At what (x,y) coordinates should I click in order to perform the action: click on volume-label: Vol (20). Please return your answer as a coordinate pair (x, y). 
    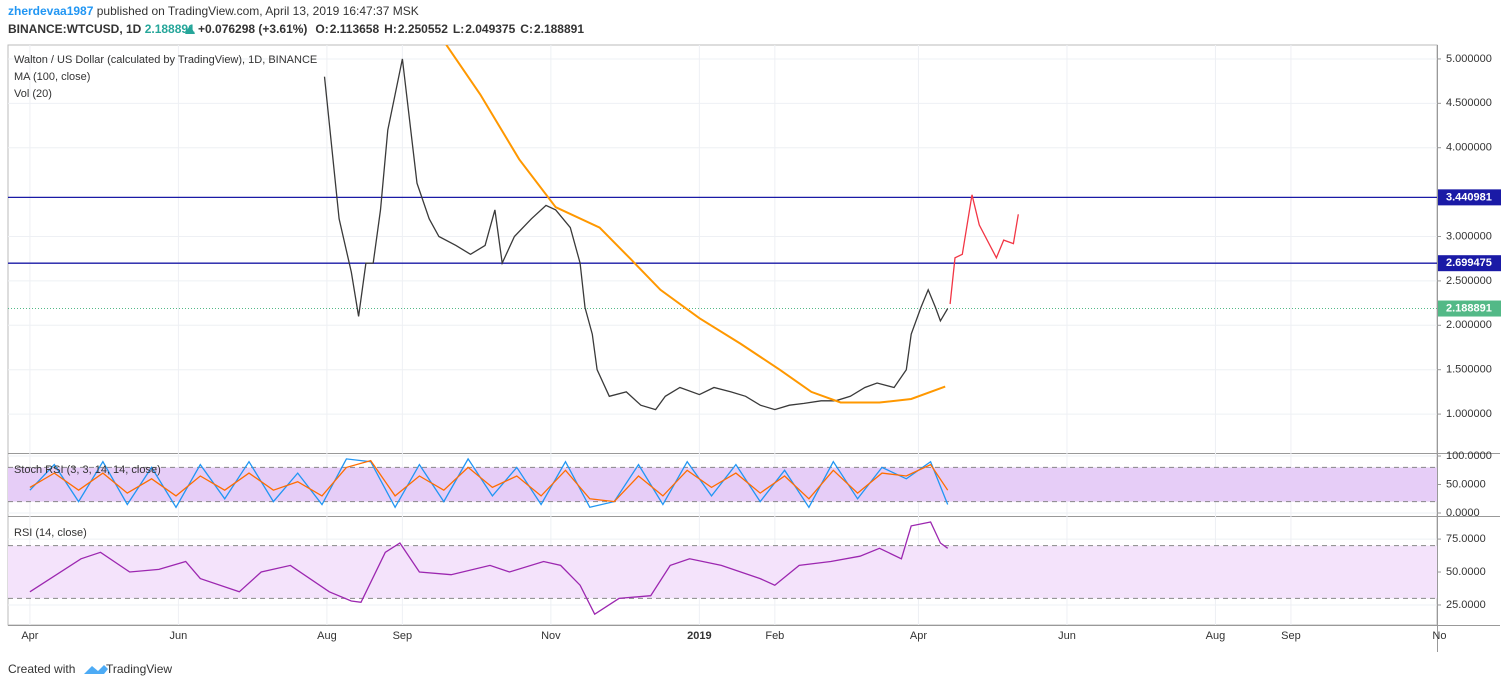
    Looking at the image, I should click on (33, 94).